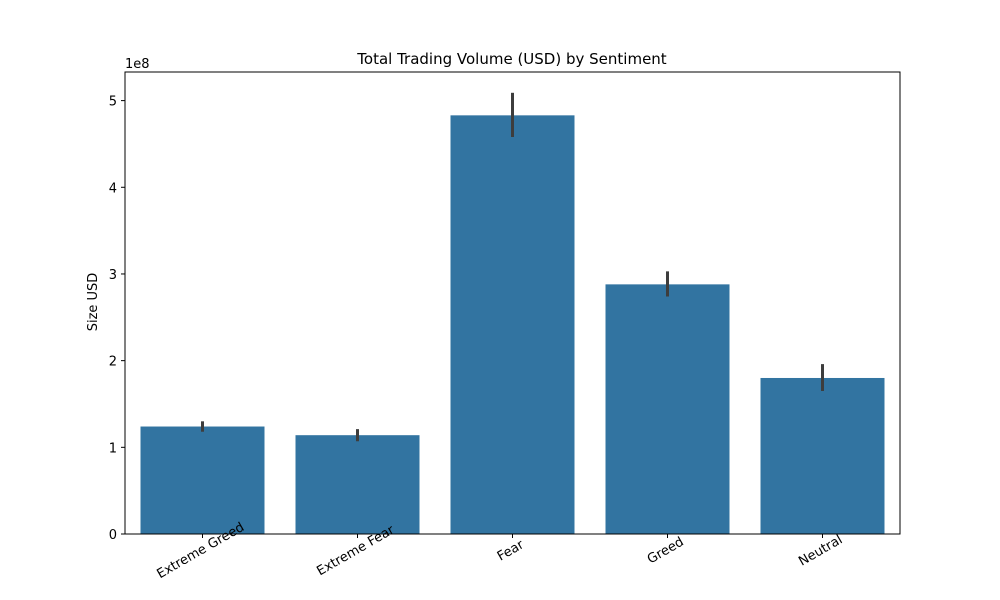 The width and height of the screenshot is (1000, 600). Describe the element at coordinates (117, 319) in the screenshot. I see `y-axis: 0 1 2 3 4 5` at that location.